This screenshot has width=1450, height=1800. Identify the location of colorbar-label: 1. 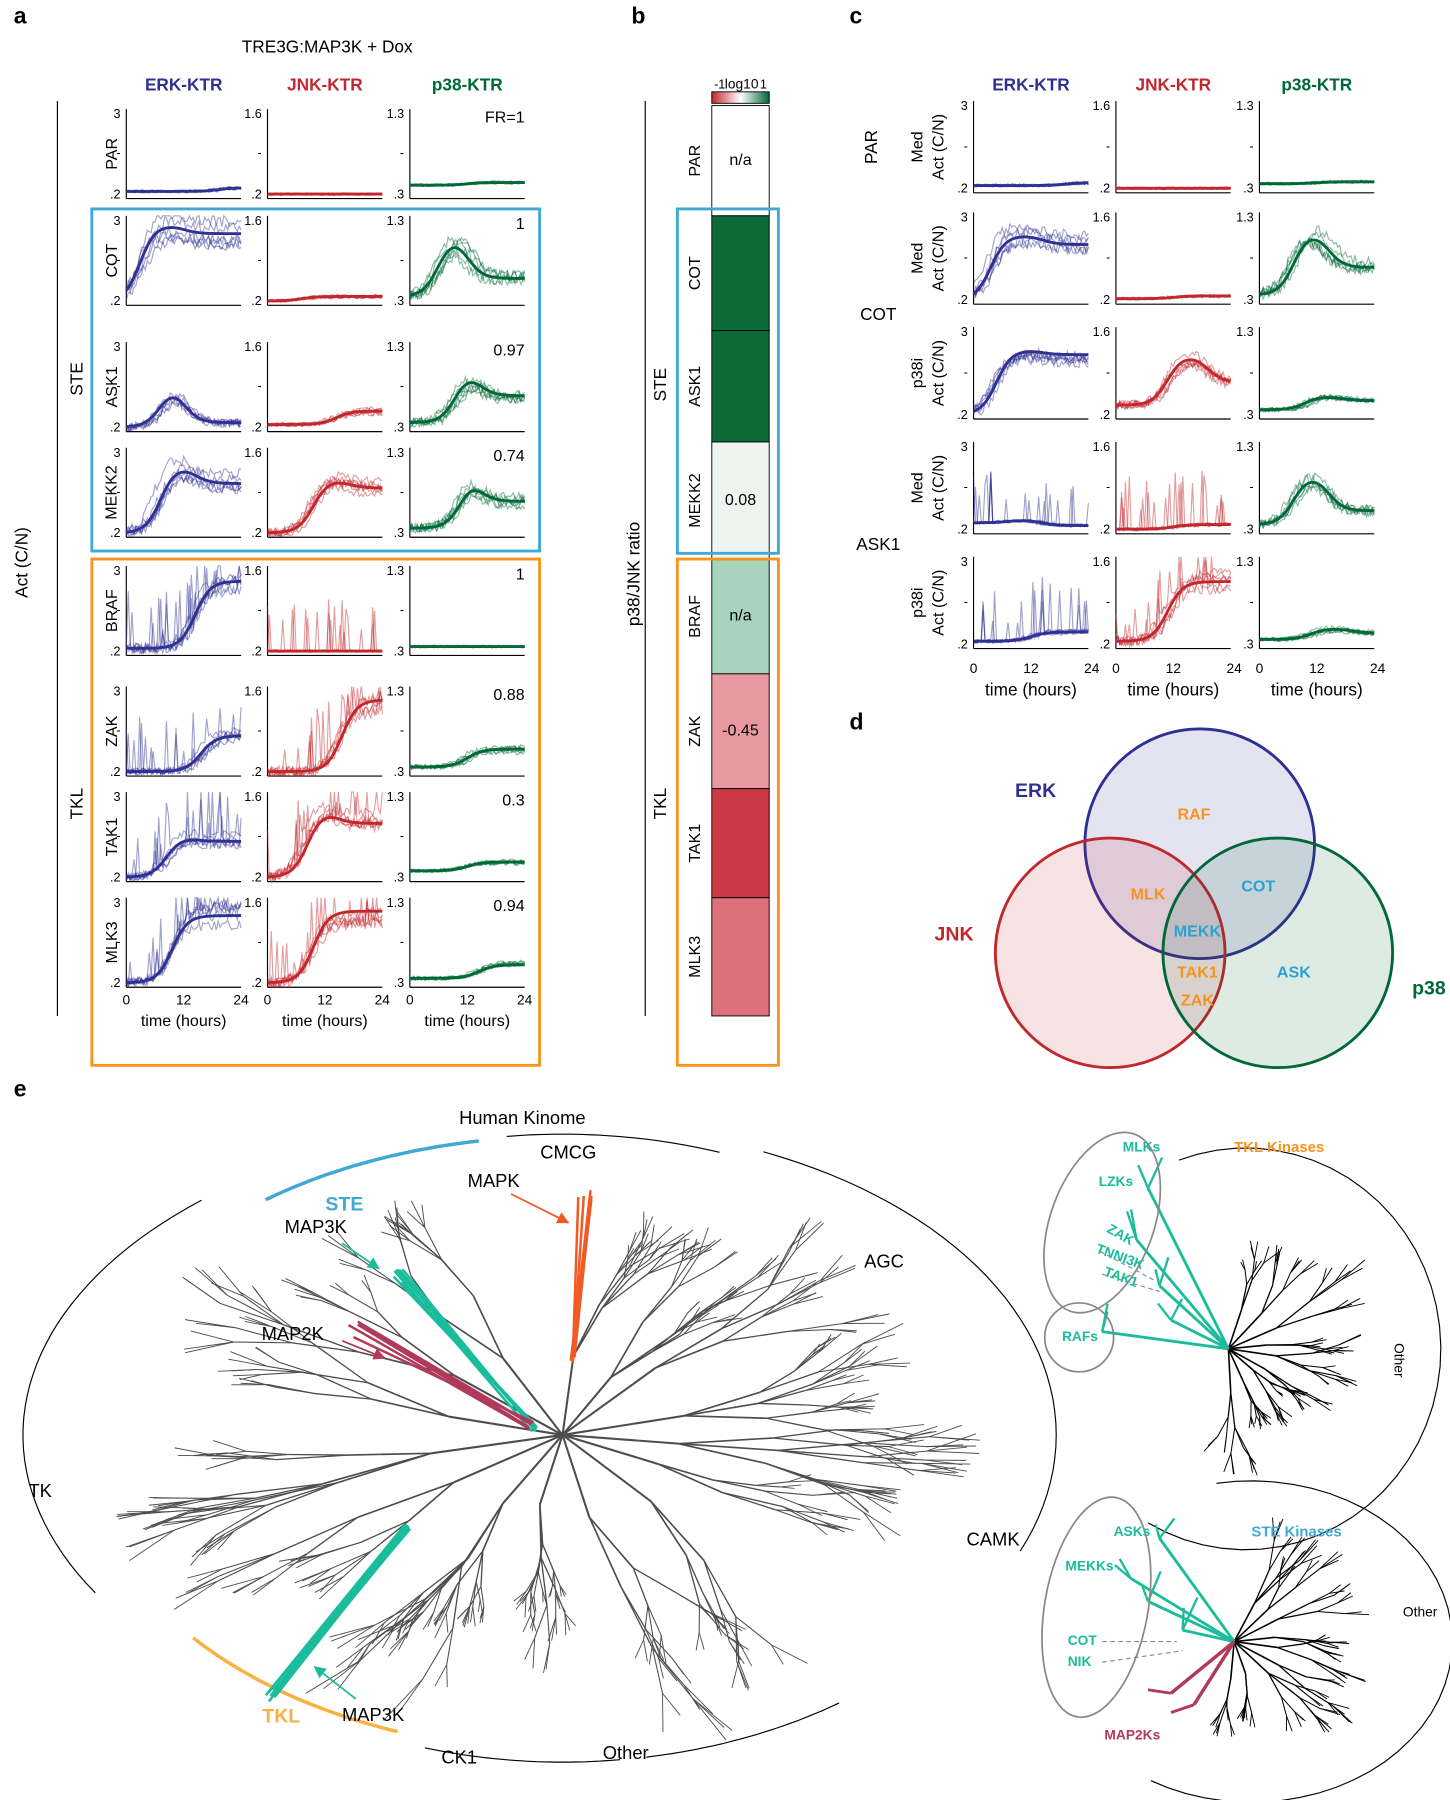
(763, 84).